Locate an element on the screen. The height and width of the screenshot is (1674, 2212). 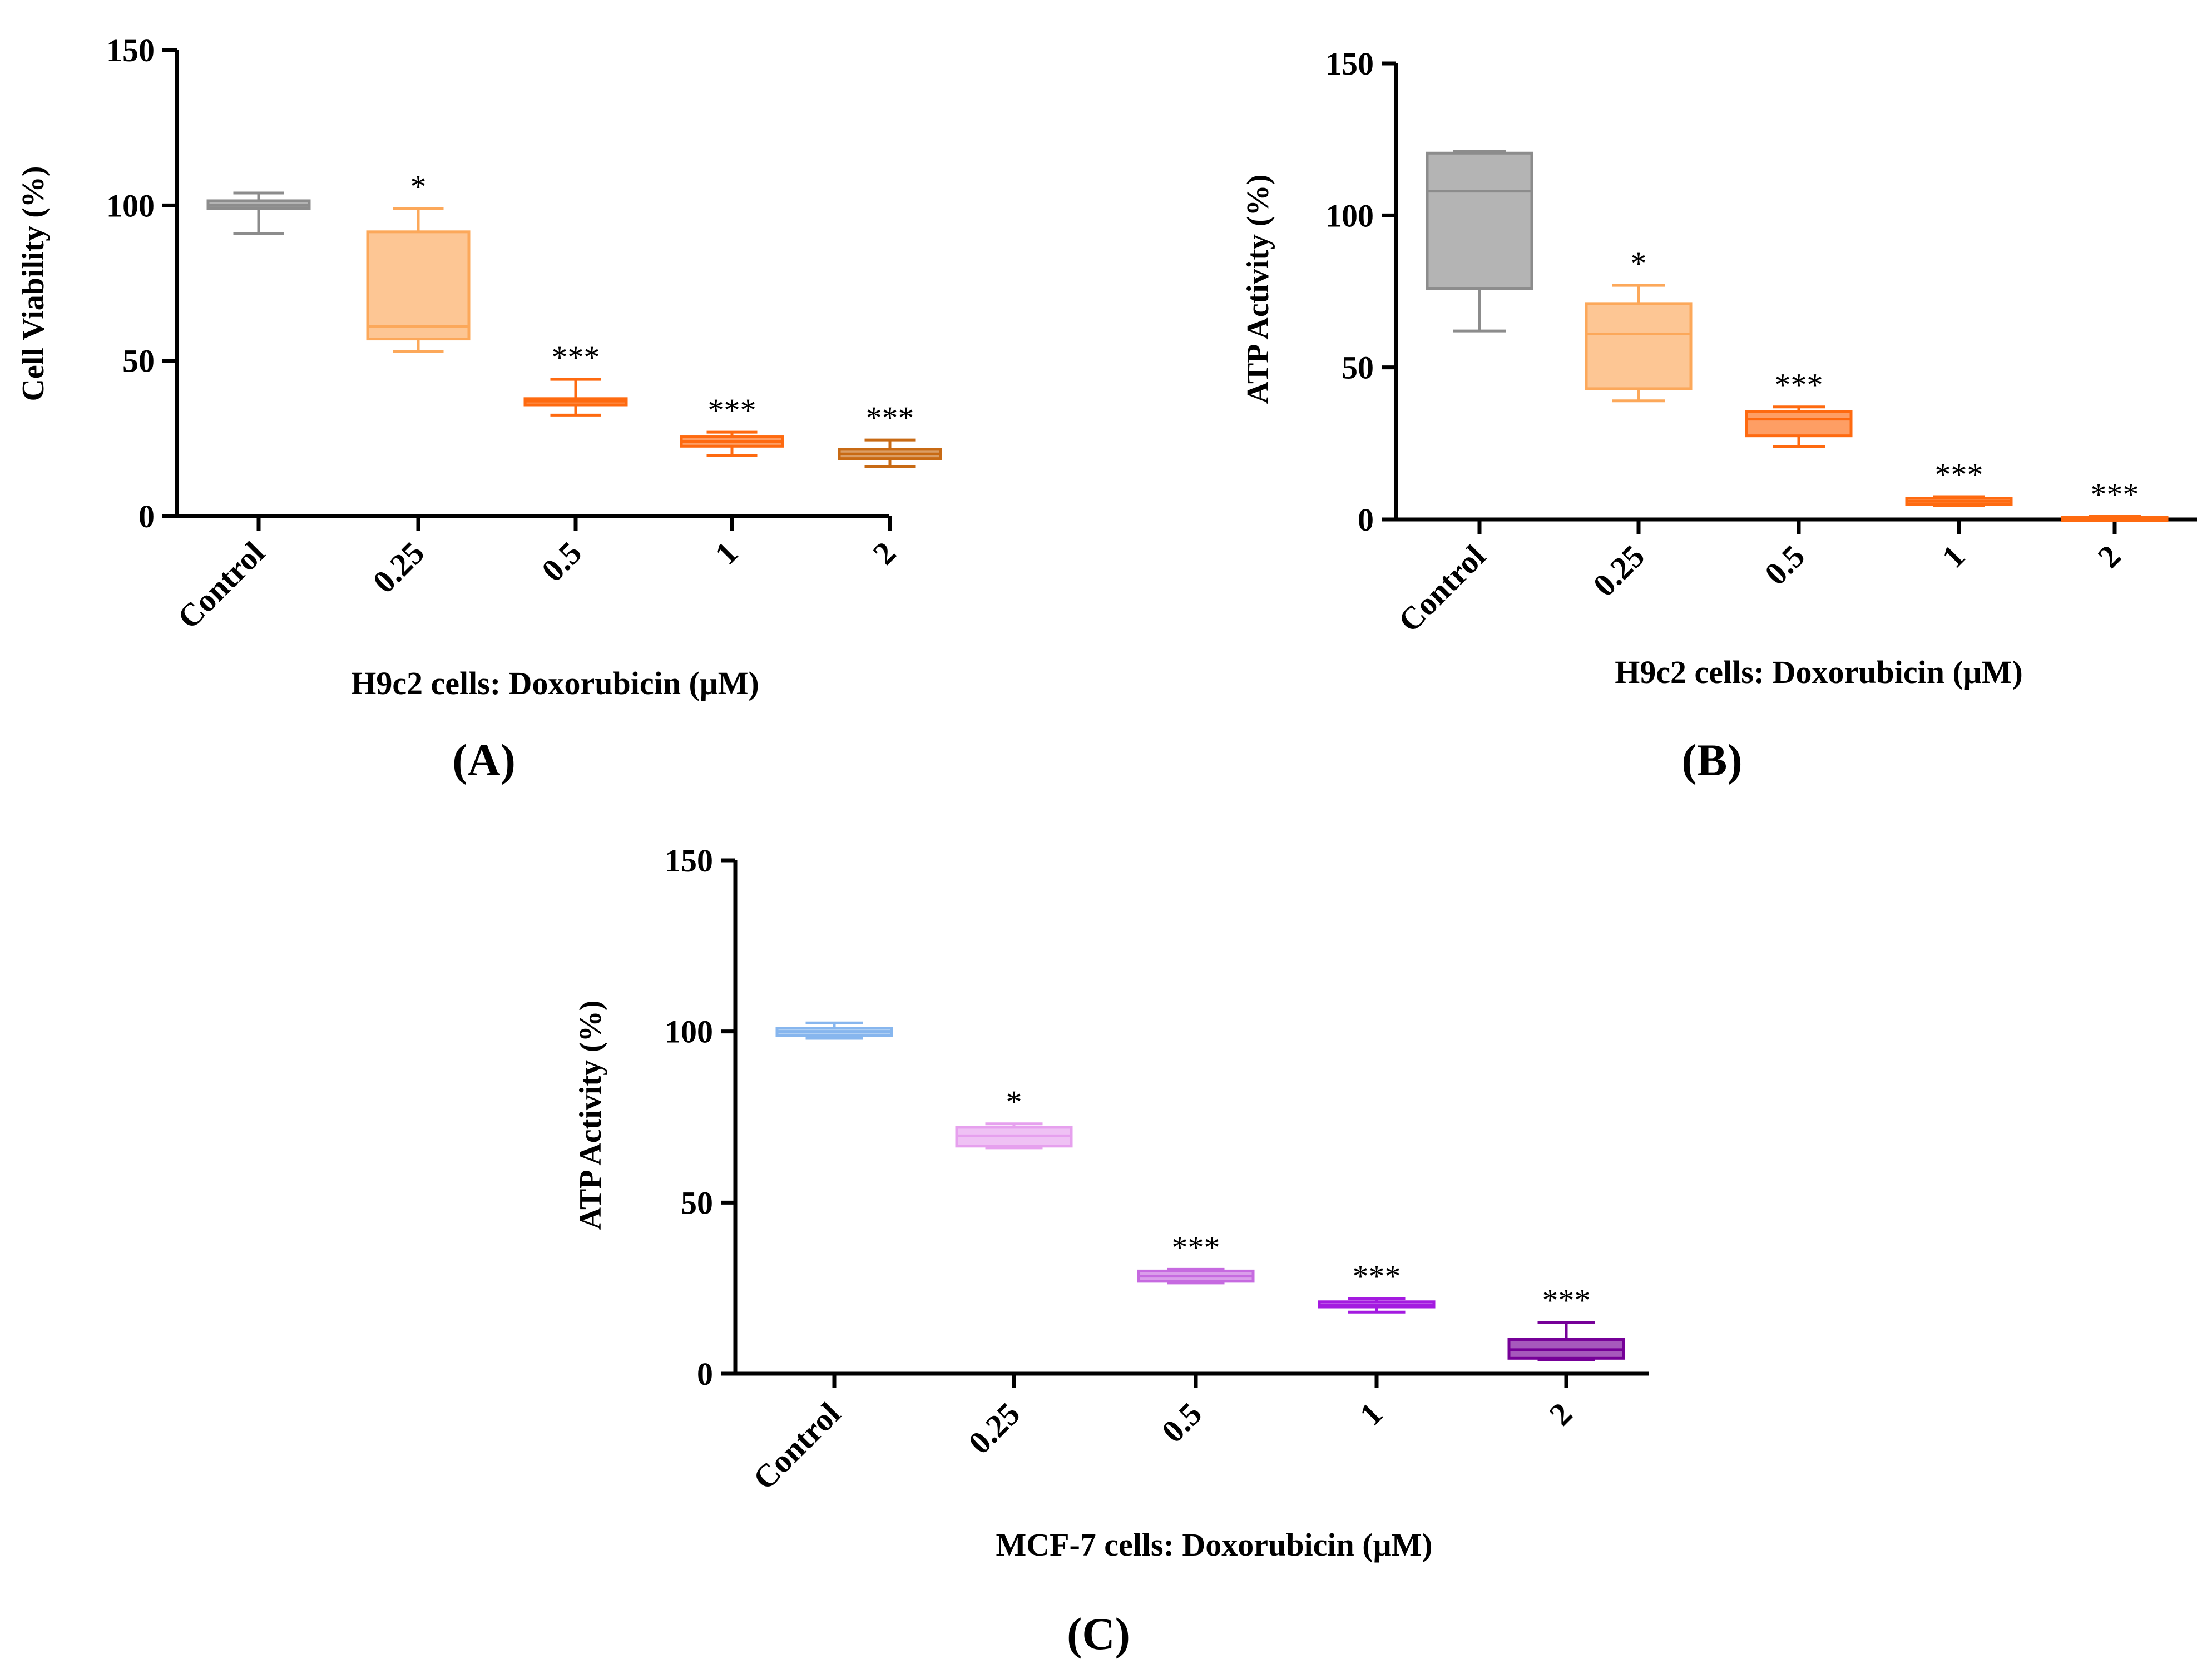
y-axis-label: Cell Viability (%) is located at coordinates (33, 283).